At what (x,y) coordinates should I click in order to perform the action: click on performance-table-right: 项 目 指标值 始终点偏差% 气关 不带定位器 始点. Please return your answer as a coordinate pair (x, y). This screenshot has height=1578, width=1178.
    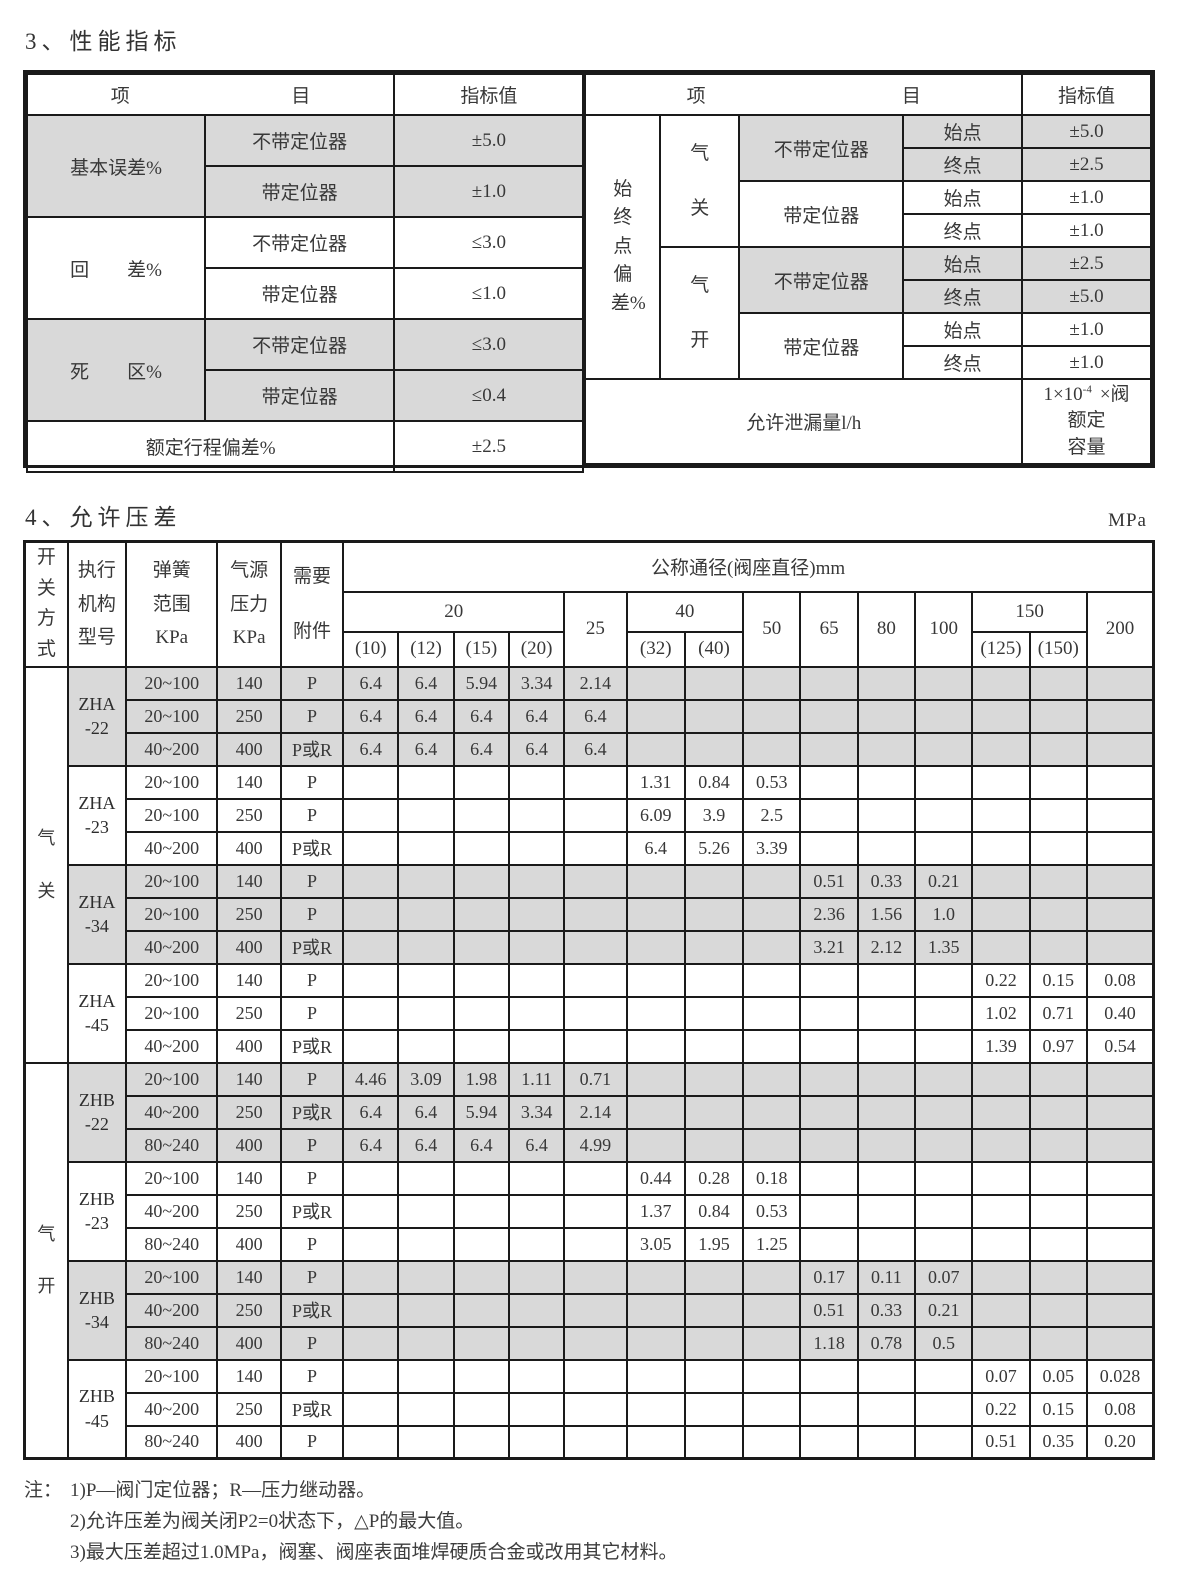
    Looking at the image, I should click on (868, 269).